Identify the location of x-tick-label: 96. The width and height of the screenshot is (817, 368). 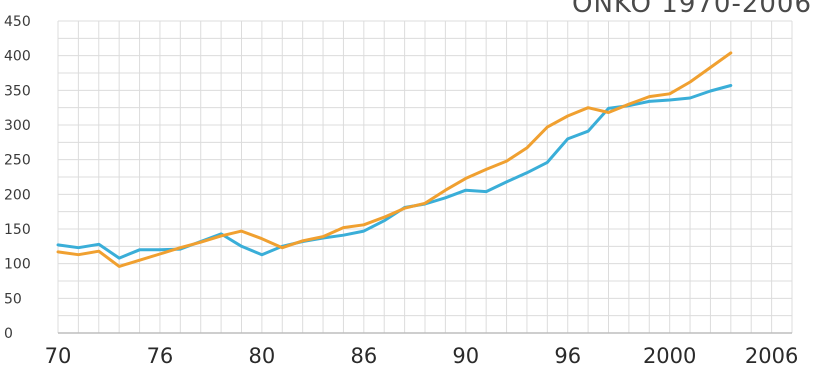
(567, 356).